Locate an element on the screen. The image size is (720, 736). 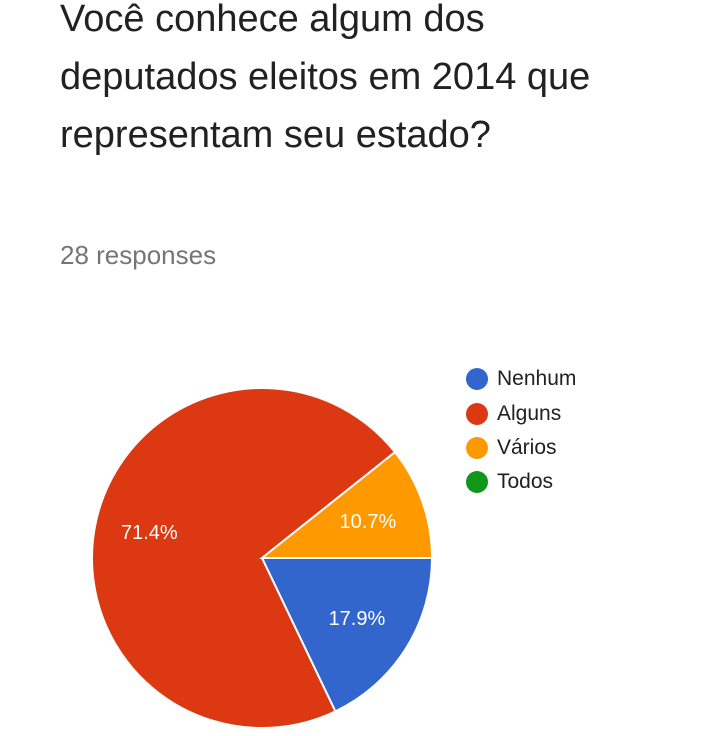
legend-label: Alguns is located at coordinates (529, 413).